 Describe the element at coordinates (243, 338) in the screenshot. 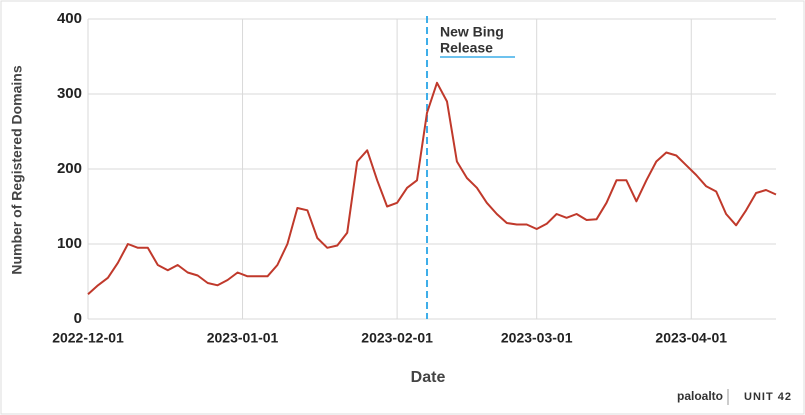

I see `x-tick-label: 2023-01-01` at that location.